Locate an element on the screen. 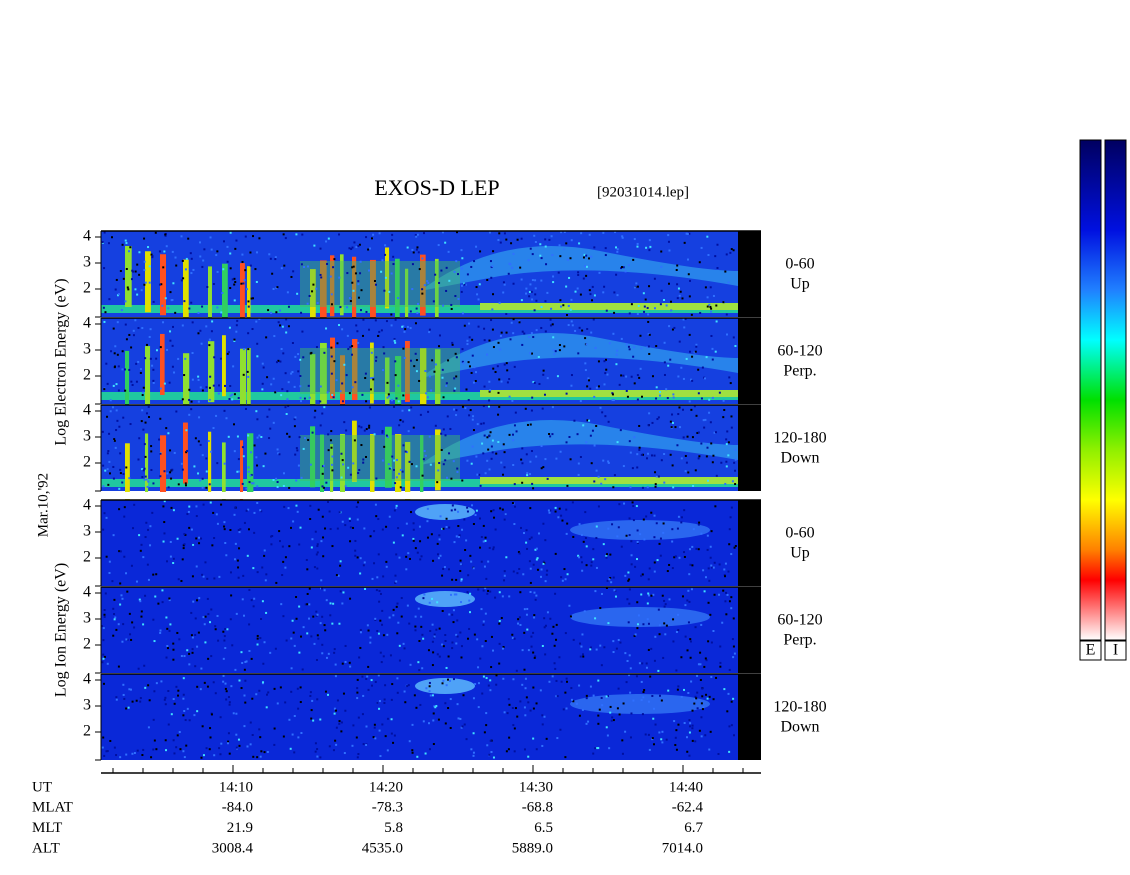 The width and height of the screenshot is (1130, 875). electron-axis-label: Log Electron Energy (eV) is located at coordinates (61, 361).